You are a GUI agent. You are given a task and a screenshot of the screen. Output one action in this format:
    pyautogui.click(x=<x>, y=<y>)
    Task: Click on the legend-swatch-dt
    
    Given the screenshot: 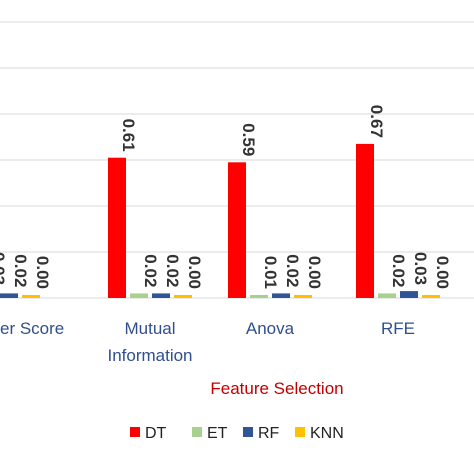 What is the action you would take?
    pyautogui.click(x=135, y=432)
    